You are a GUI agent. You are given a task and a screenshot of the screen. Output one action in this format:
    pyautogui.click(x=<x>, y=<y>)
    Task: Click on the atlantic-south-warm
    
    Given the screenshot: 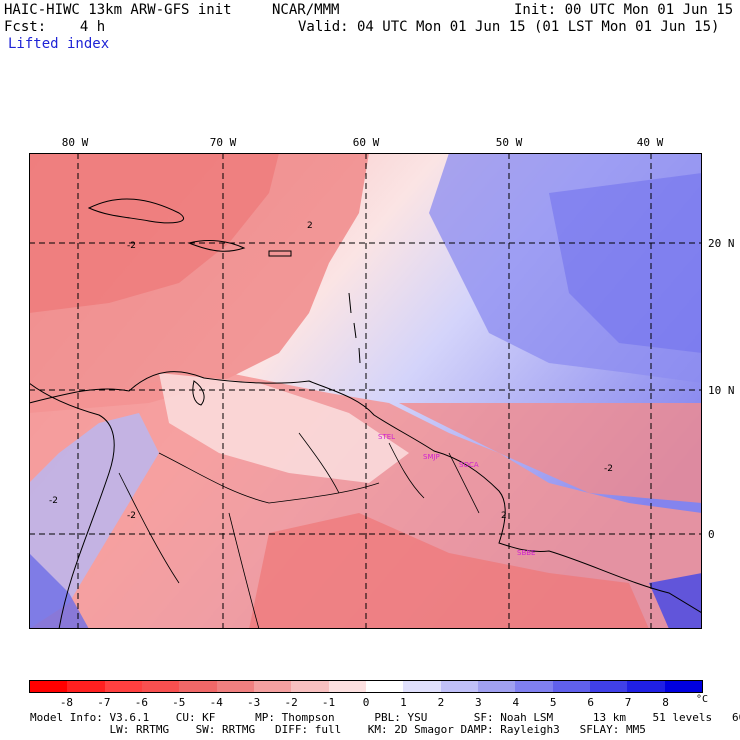 What is the action you would take?
    pyautogui.click(x=550, y=453)
    